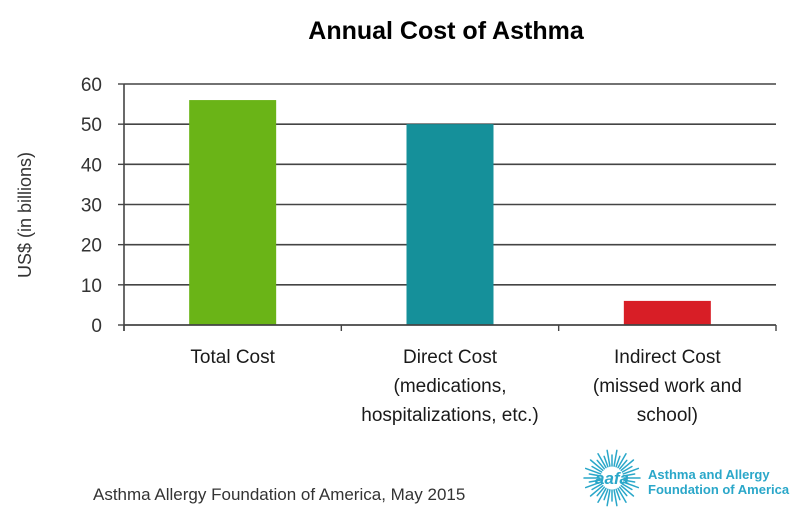 This screenshot has width=800, height=522. Describe the element at coordinates (91, 246) in the screenshot. I see `y-tick-label: 20` at that location.